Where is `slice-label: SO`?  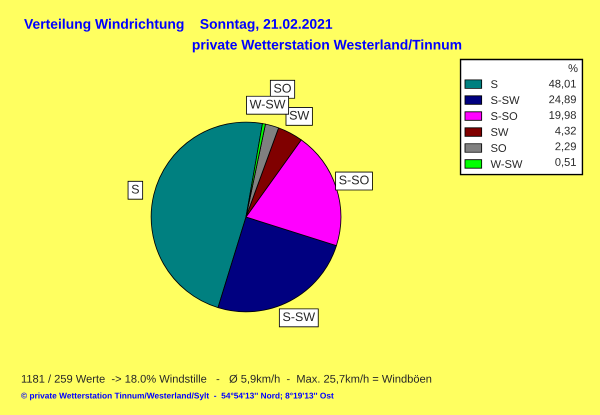 slice-label: SO is located at coordinates (282, 88).